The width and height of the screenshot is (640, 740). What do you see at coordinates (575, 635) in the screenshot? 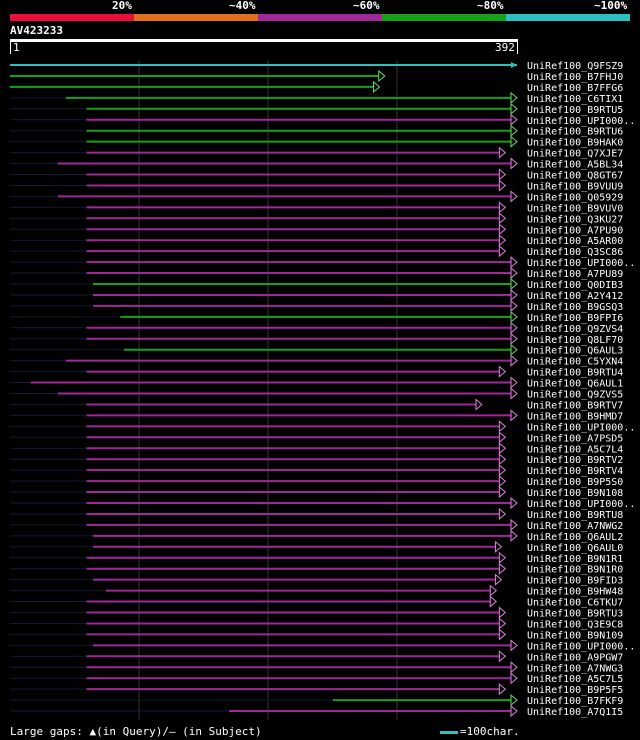
I see `hit-label: UniRef100_B9N109` at bounding box center [575, 635].